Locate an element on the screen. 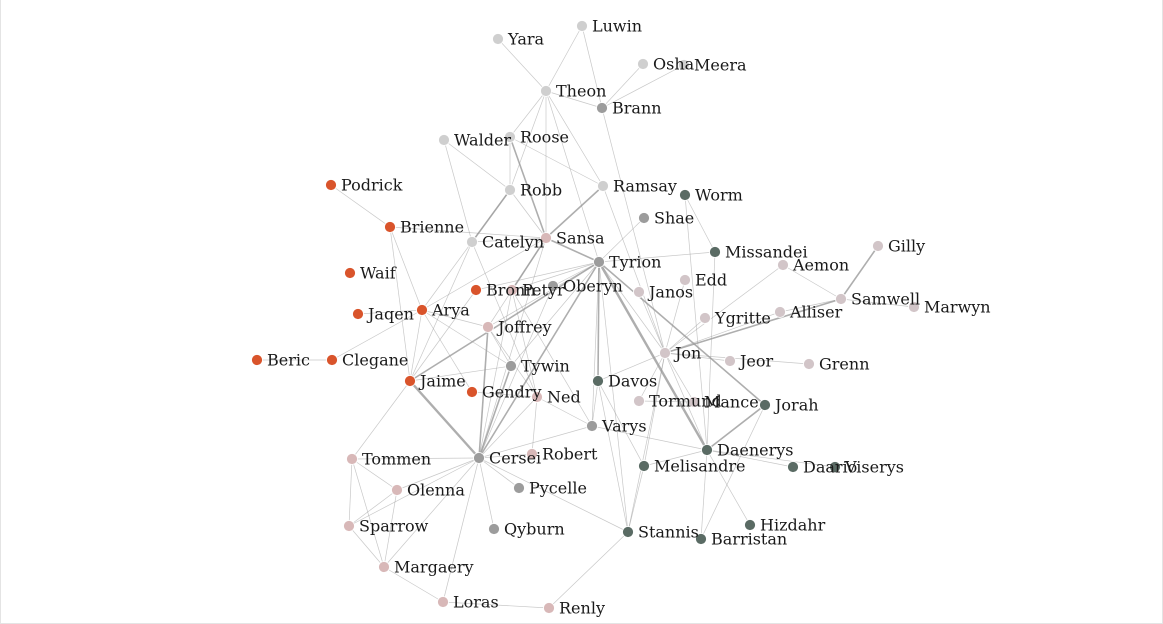 This screenshot has height=624, width=1163. node-olenna is located at coordinates (397, 490).